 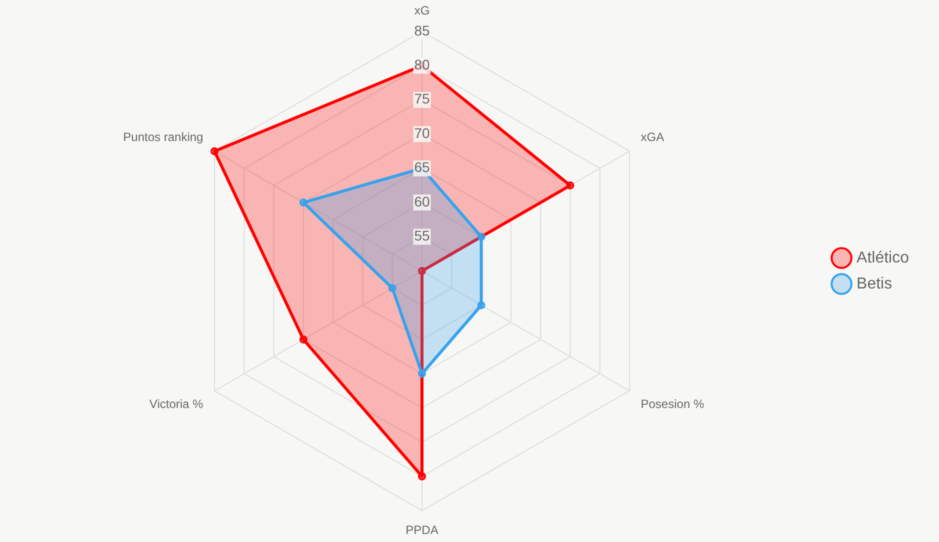 I want to click on y-tick-label: 75, so click(x=422, y=98).